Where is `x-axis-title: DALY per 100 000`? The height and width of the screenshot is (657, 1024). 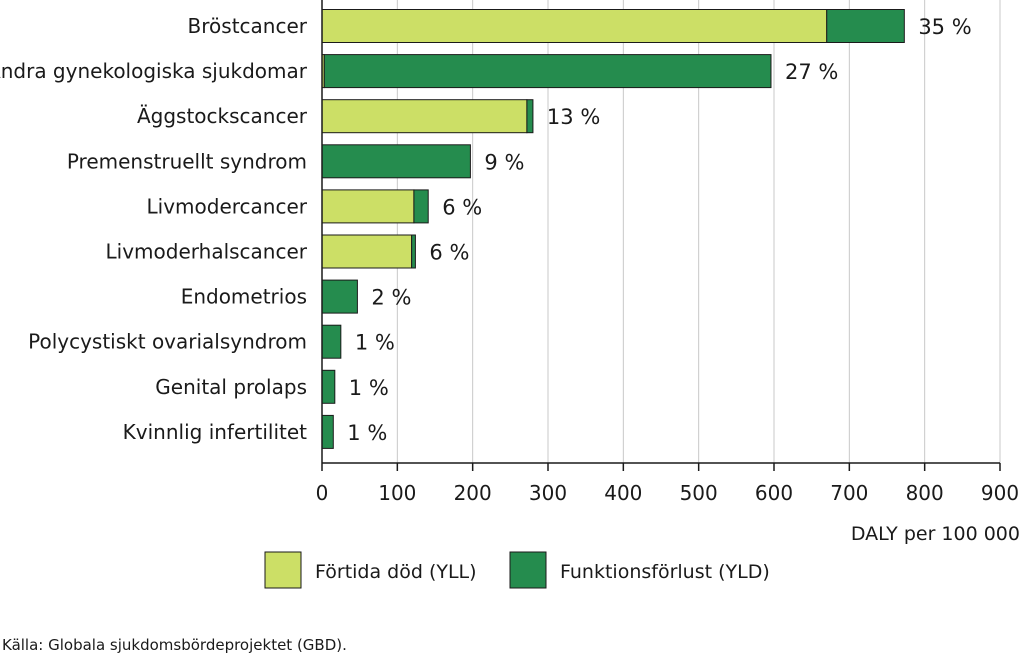
x-axis-title: DALY per 100 000 is located at coordinates (935, 534).